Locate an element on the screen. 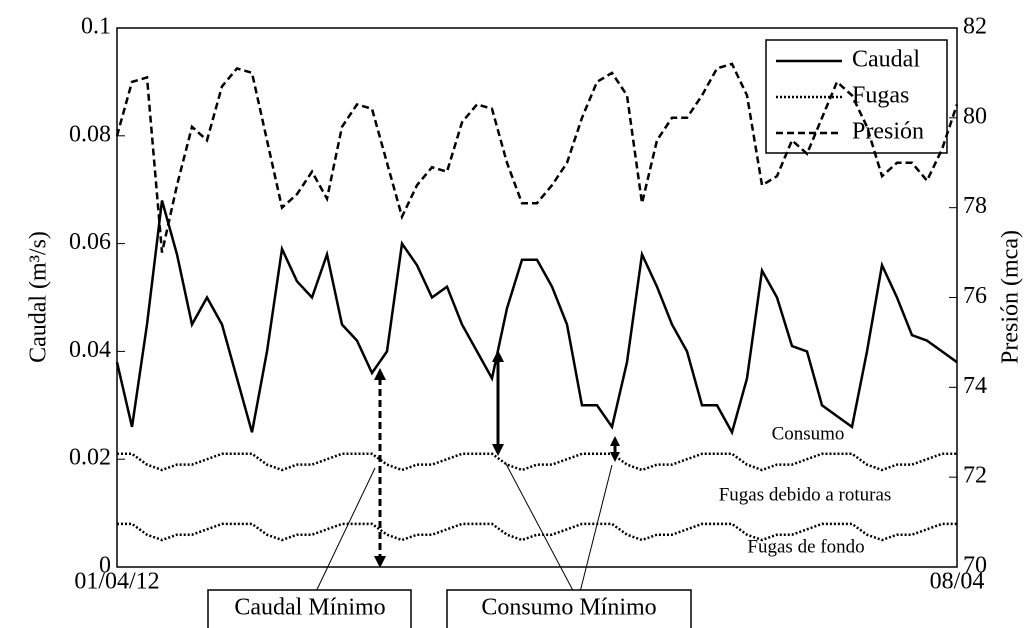  x-tick-label: 01/04/12 is located at coordinates (116, 582).